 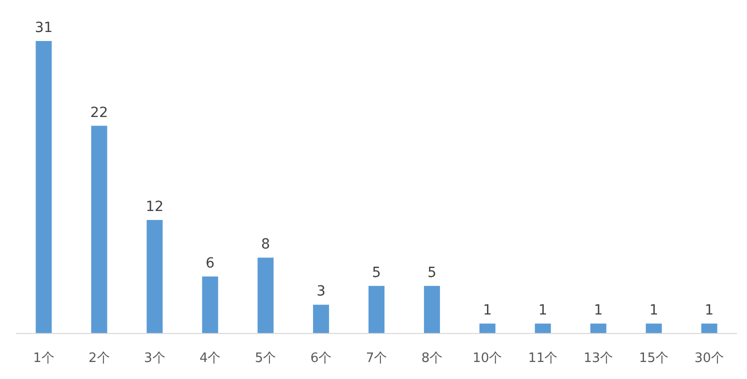 I want to click on x-tick-label: 30个, so click(x=709, y=358).